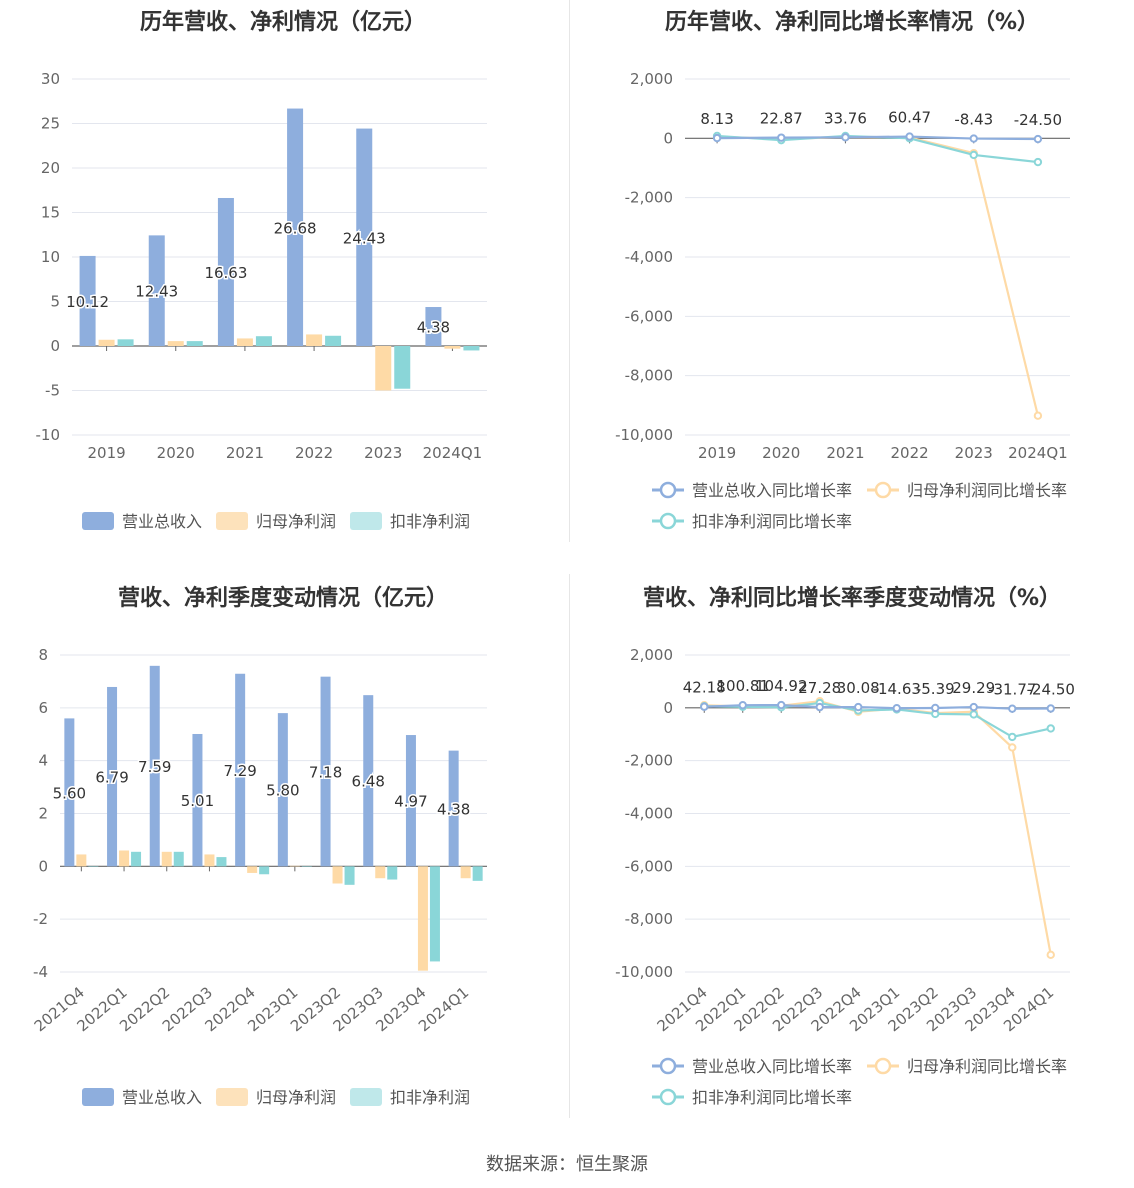 The image size is (1134, 1188). I want to click on y-tick-label: -2, so click(40, 919).